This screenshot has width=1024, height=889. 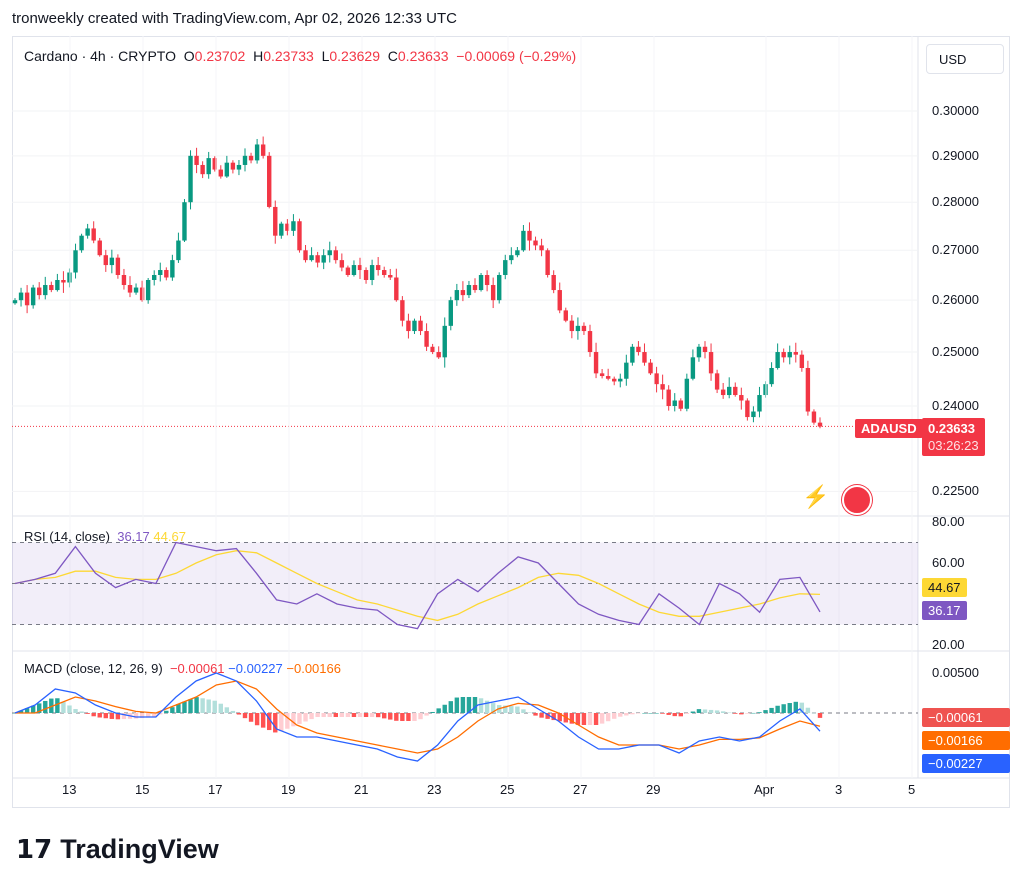 What do you see at coordinates (966, 763) in the screenshot?
I see `macd-tag: −0.00227` at bounding box center [966, 763].